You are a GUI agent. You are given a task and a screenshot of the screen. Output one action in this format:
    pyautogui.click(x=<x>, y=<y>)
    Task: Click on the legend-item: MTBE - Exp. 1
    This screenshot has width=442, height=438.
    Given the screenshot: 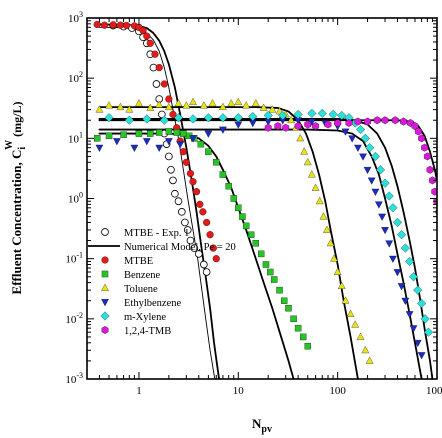 What is the action you would take?
    pyautogui.click(x=145, y=233)
    